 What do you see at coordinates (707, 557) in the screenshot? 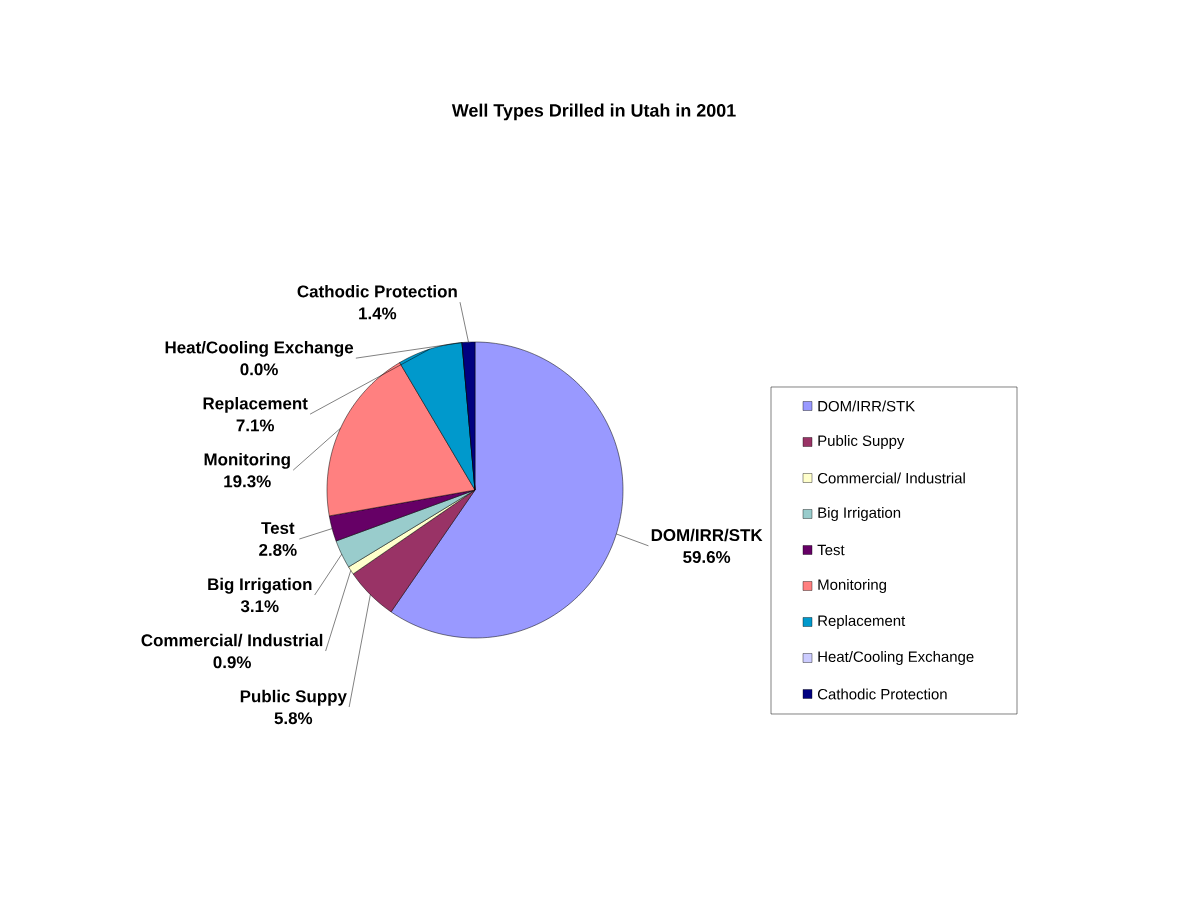
I see `data-label: 59.6%` at bounding box center [707, 557].